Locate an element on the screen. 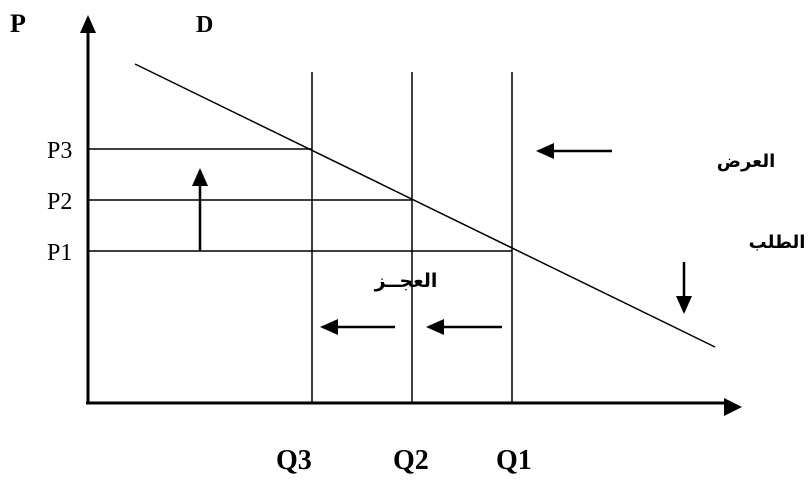  x-axis-arrowhead is located at coordinates (733, 407).